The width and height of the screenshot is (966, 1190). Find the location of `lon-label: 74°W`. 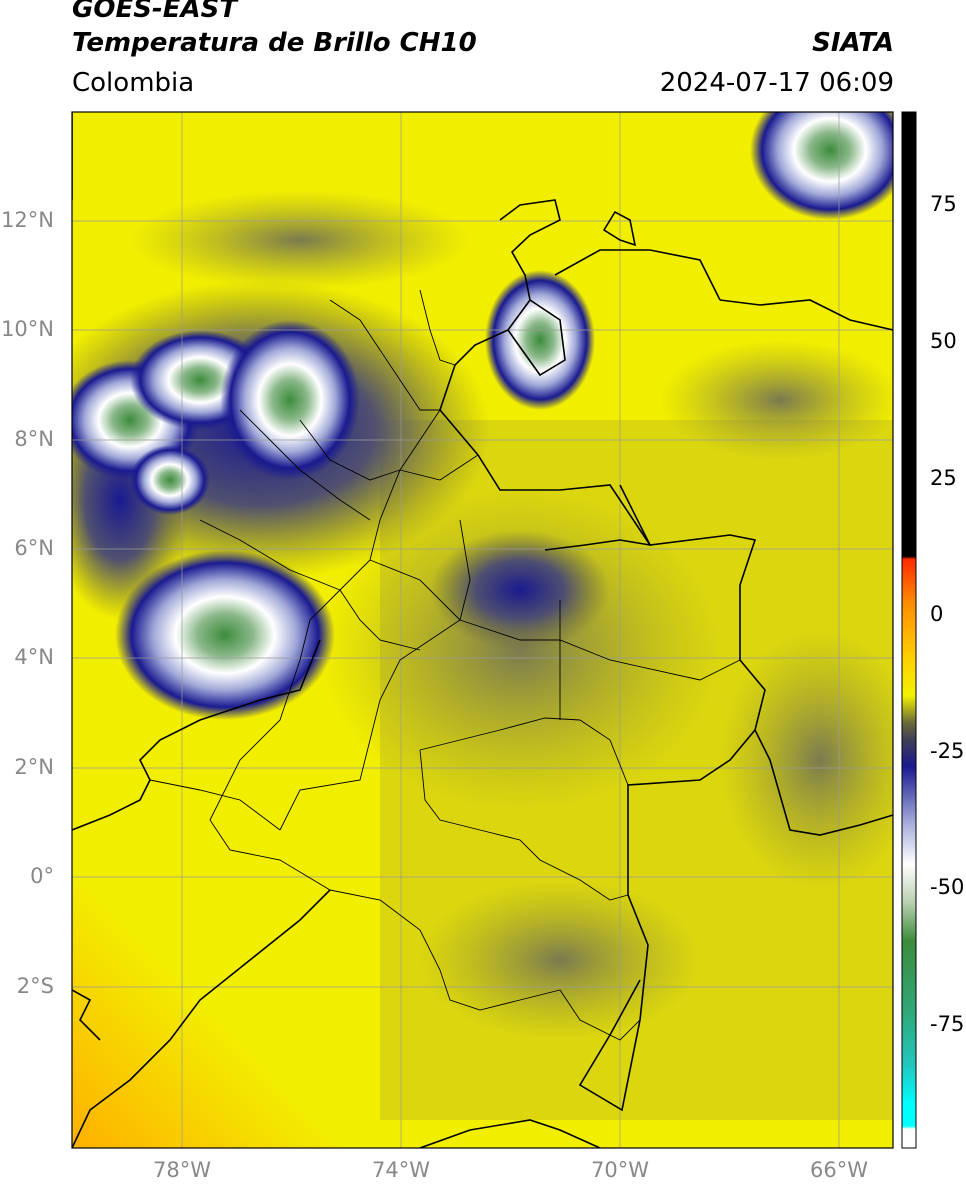

lon-label: 74°W is located at coordinates (401, 1170).